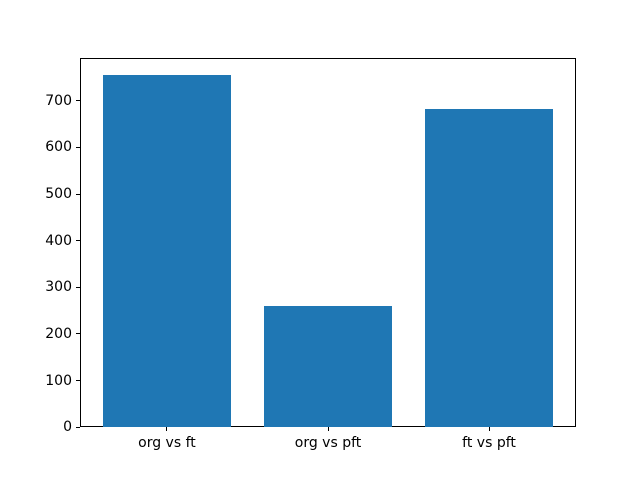  Describe the element at coordinates (328, 366) in the screenshot. I see `bar-org-vs-pft` at that location.